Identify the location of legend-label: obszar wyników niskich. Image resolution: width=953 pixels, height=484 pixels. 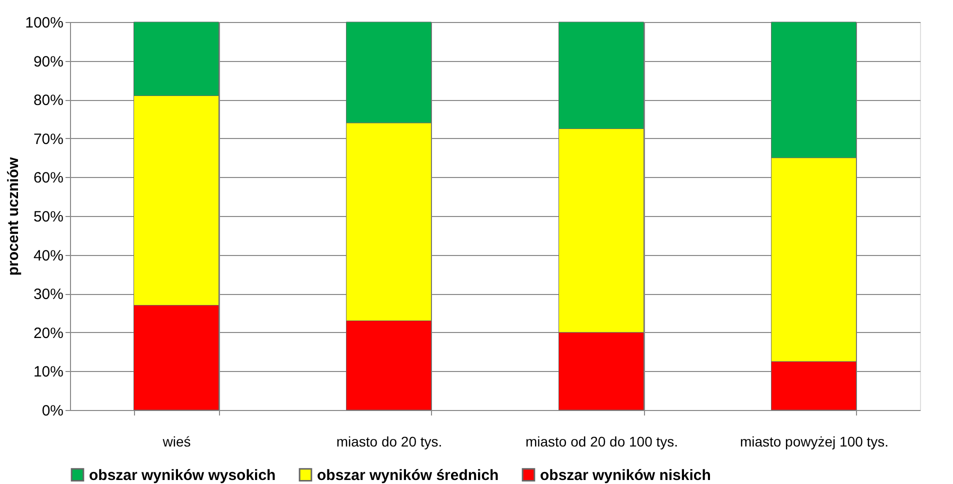
(625, 475).